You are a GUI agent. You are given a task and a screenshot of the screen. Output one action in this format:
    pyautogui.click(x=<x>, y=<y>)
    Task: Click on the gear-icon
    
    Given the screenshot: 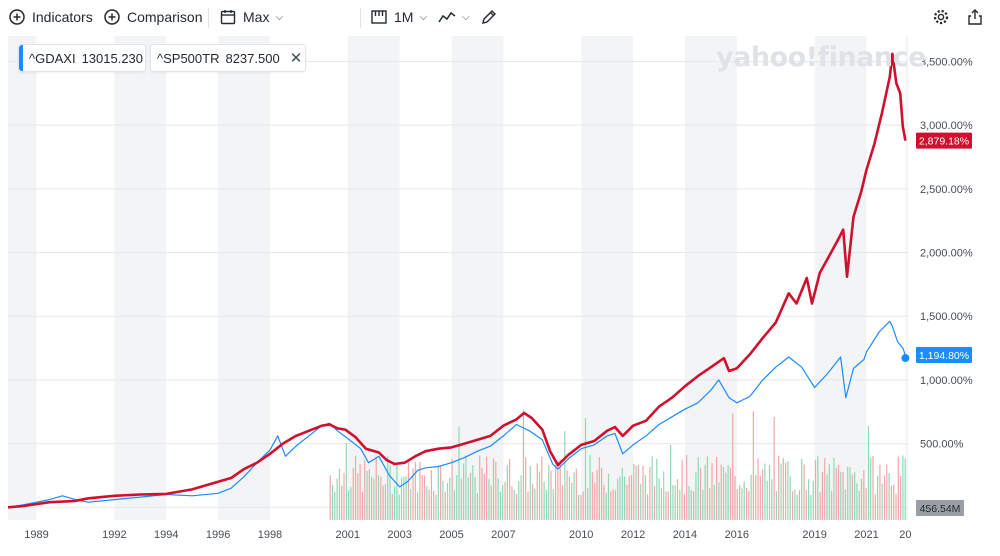 What is the action you would take?
    pyautogui.click(x=941, y=17)
    